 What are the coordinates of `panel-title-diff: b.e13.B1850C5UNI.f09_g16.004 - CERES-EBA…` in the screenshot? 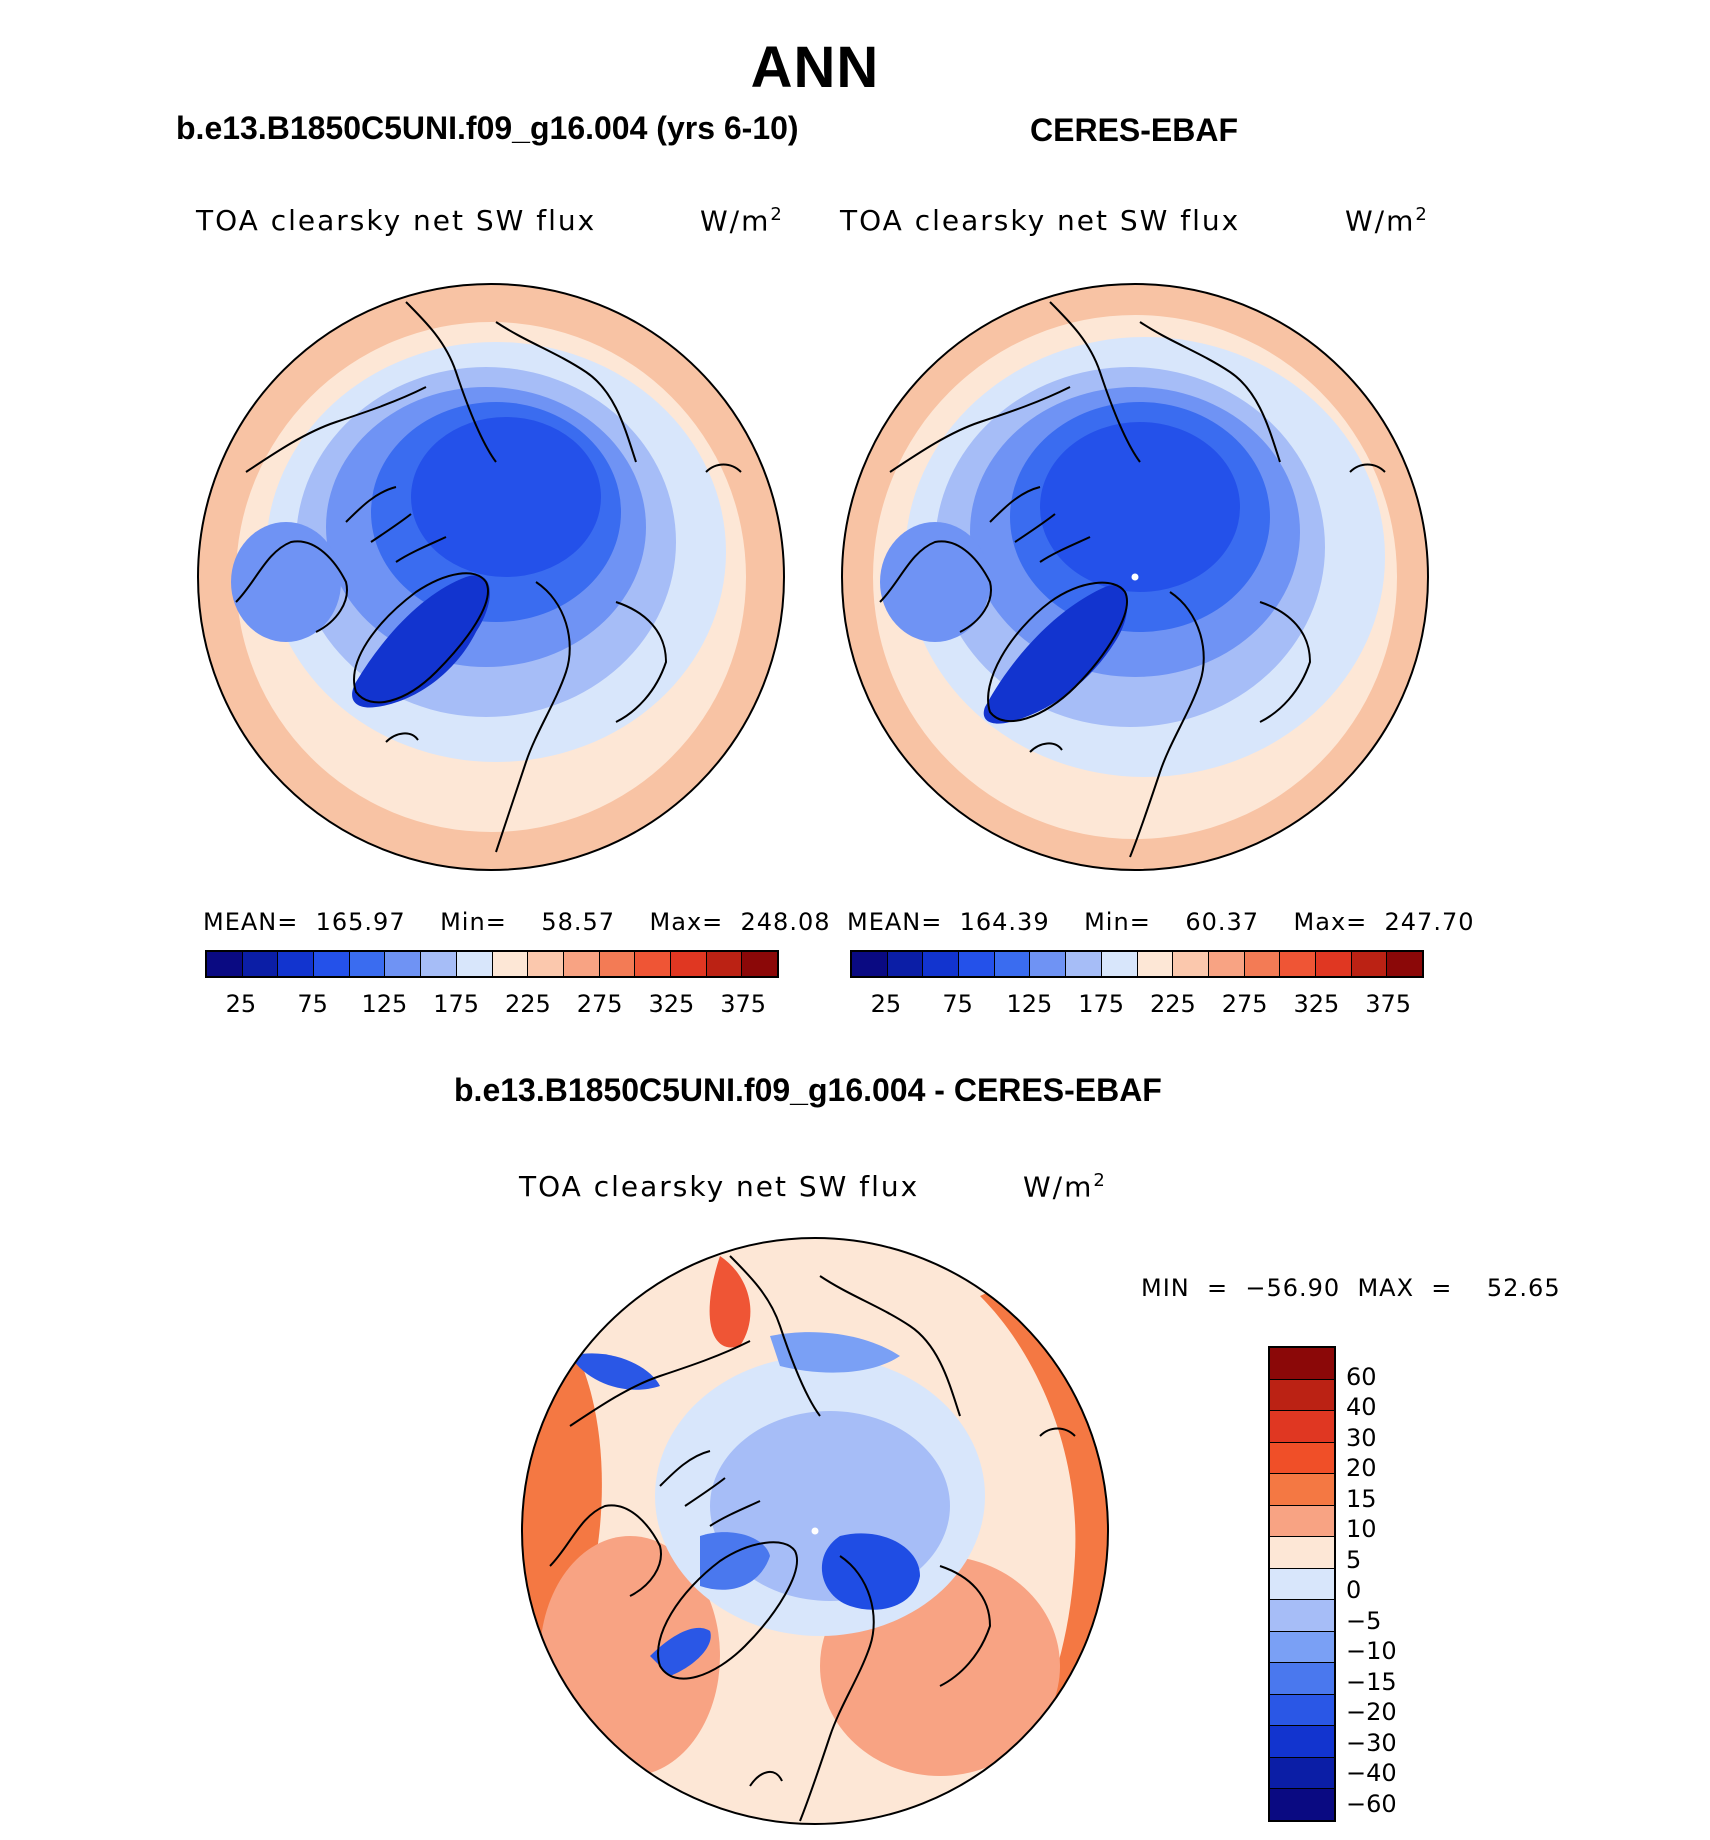 It's located at (808, 1090).